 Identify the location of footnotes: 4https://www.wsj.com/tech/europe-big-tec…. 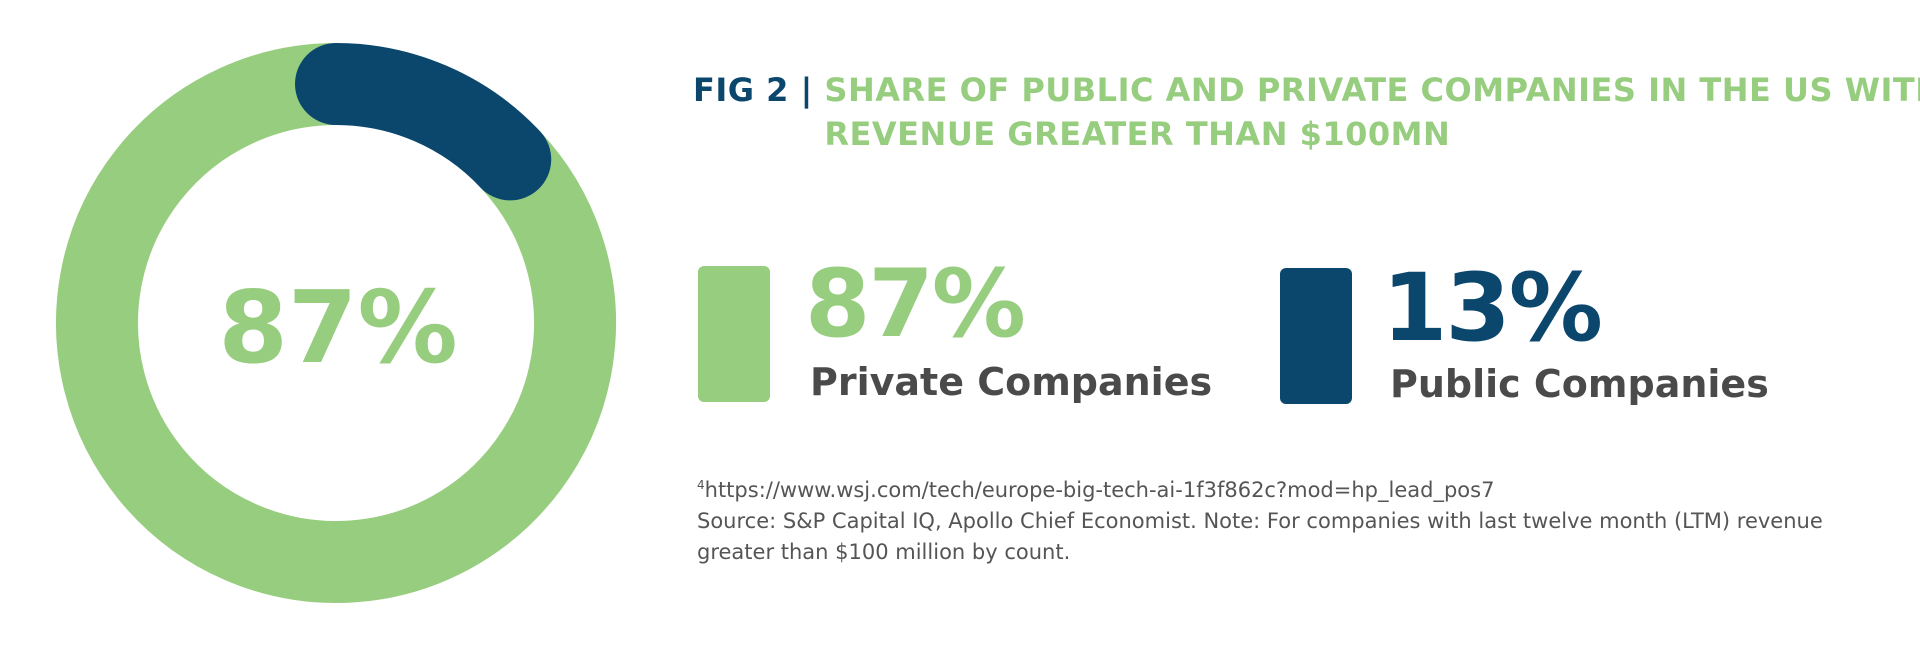
(1297, 519).